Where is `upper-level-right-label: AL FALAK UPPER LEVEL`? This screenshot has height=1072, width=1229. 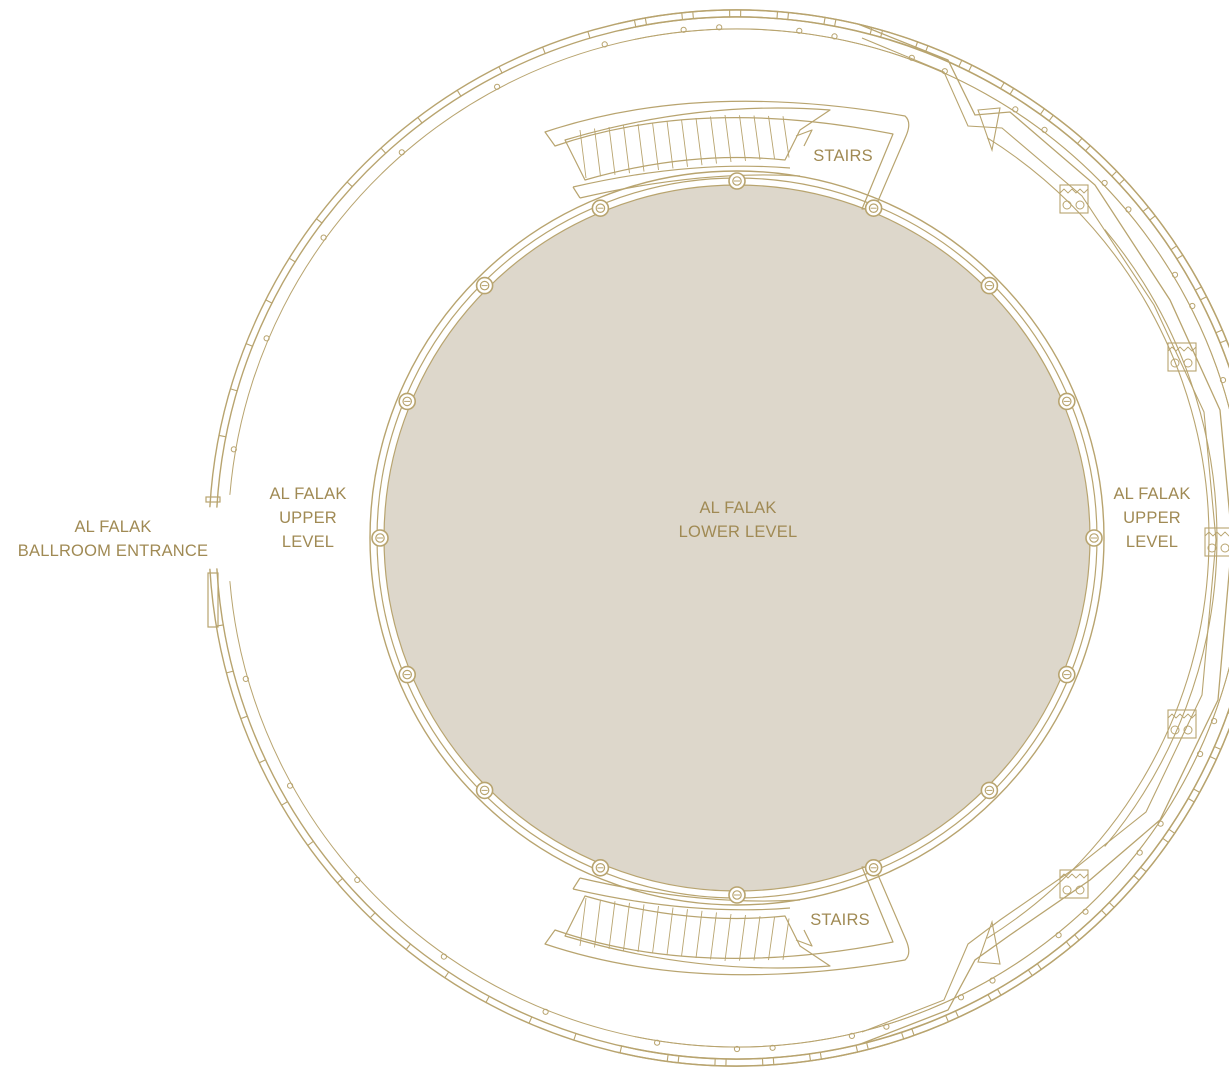 upper-level-right-label: AL FALAK UPPER LEVEL is located at coordinates (1152, 518).